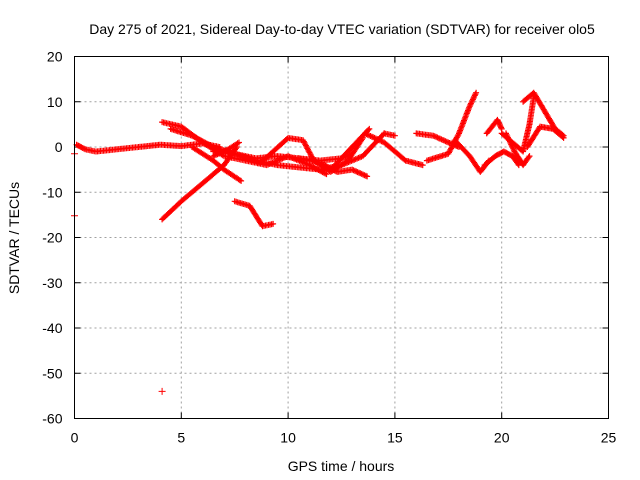 The width and height of the screenshot is (640, 480). What do you see at coordinates (502, 438) in the screenshot?
I see `x-tick-label: 20` at bounding box center [502, 438].